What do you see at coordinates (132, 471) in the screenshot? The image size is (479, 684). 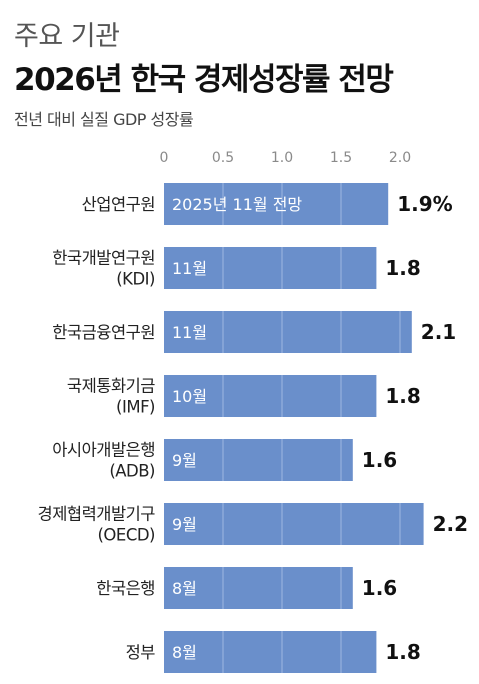 I see `category-label: (ADB)` at bounding box center [132, 471].